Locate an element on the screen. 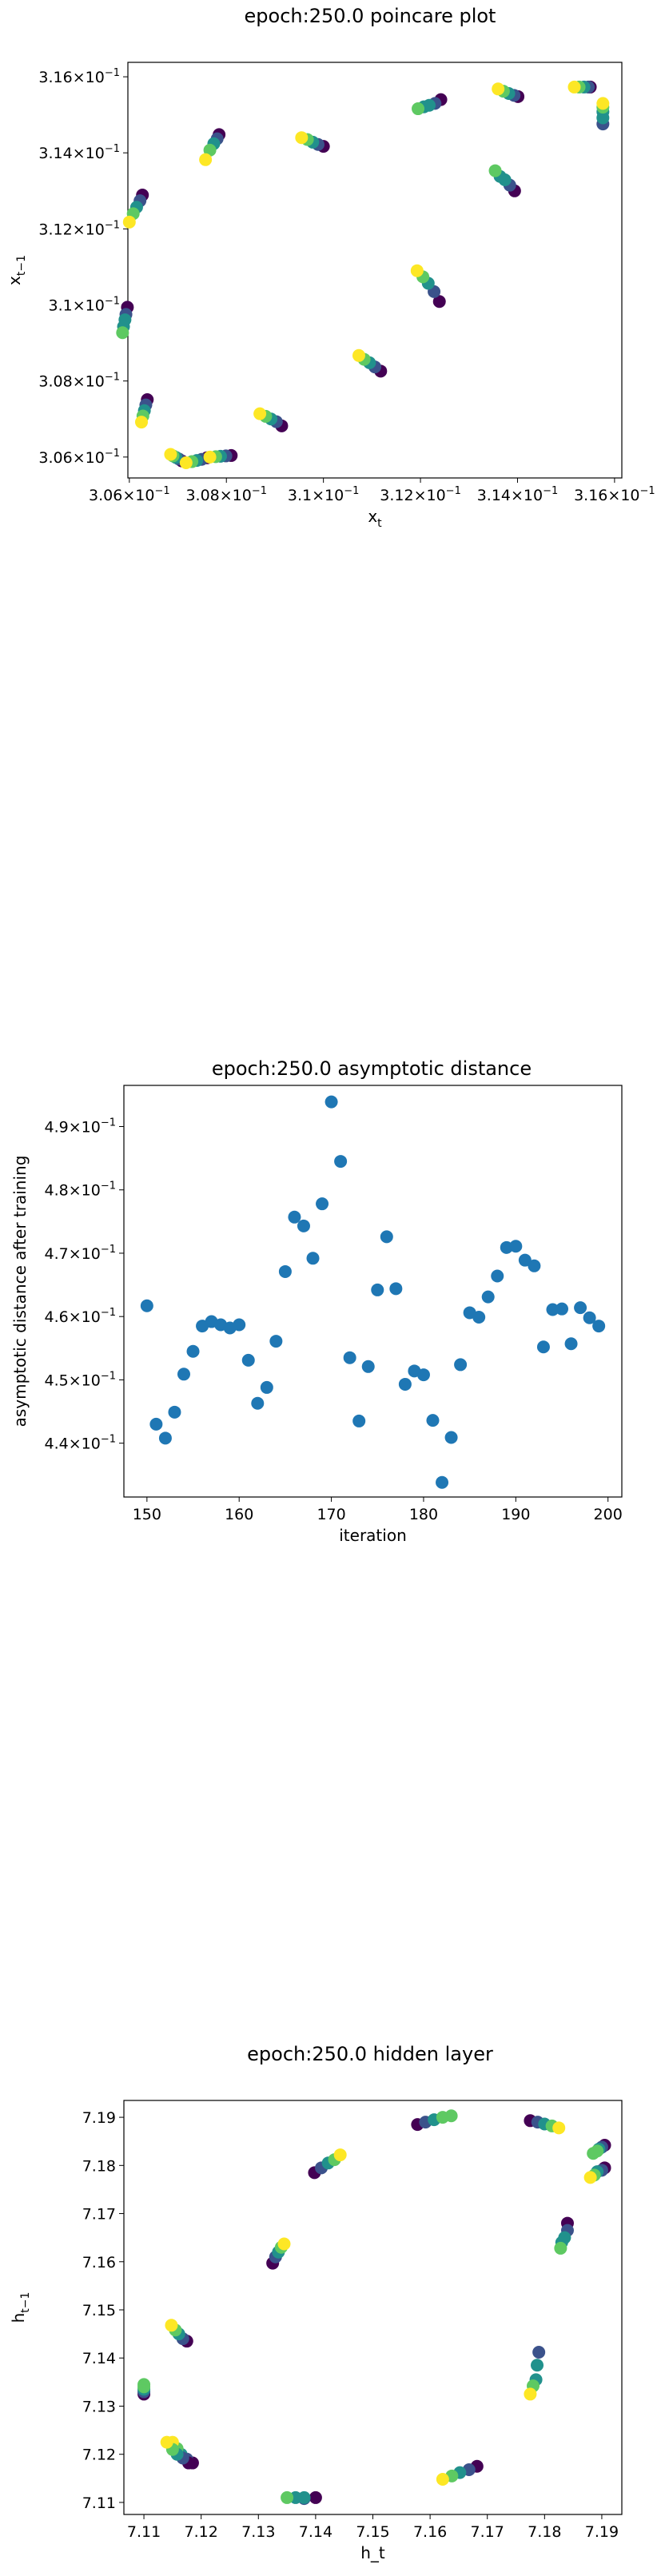  x-tick-label: 3.06×10⁻¹ is located at coordinates (129, 494).